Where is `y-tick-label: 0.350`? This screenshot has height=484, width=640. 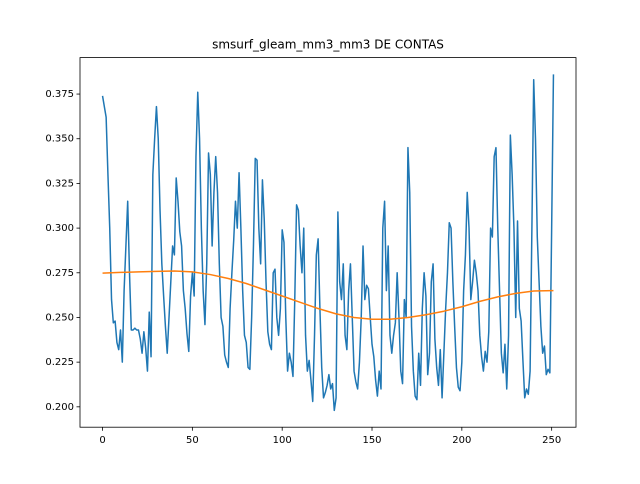
y-tick-label: 0.350 is located at coordinates (59, 139).